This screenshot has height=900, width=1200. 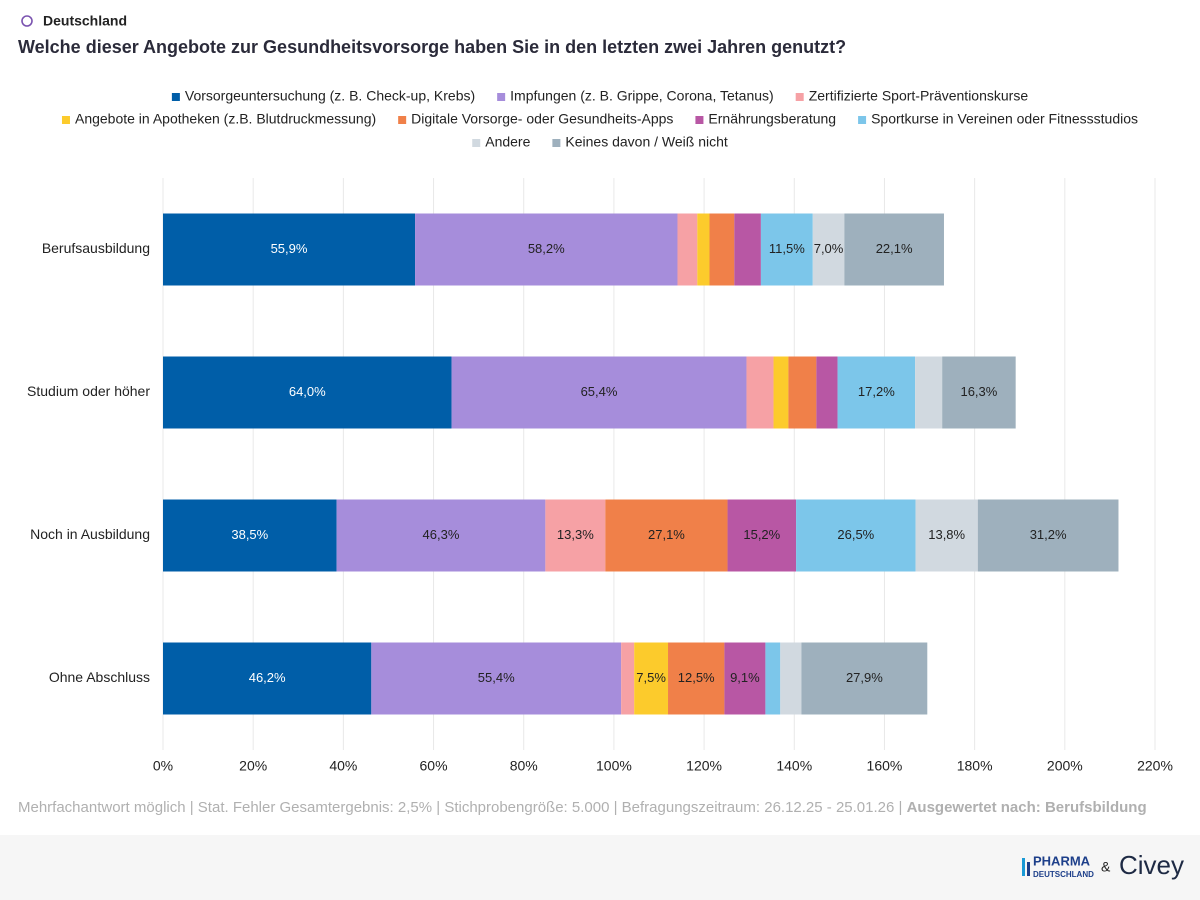 I want to click on x-tick-label: 0%, so click(x=163, y=766).